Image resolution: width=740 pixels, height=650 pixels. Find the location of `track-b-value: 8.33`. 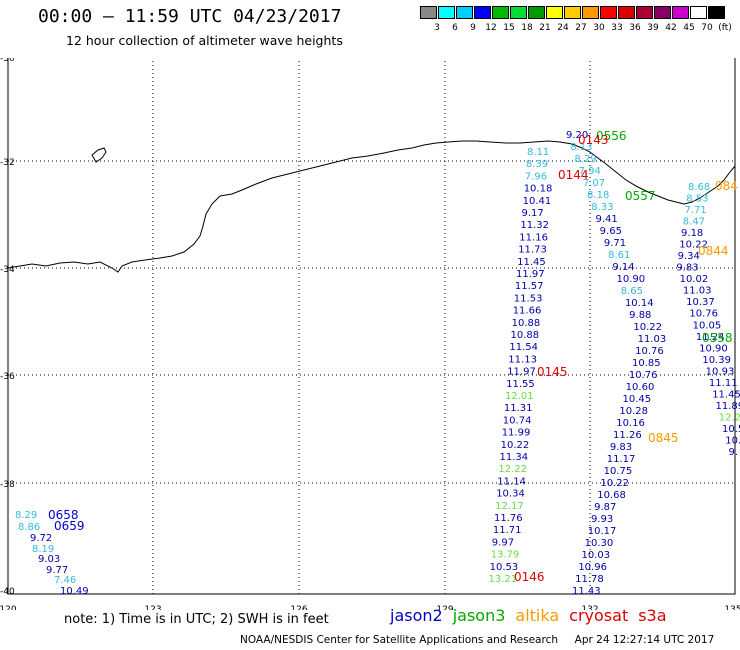

track-b-value: 8.33 is located at coordinates (602, 207).